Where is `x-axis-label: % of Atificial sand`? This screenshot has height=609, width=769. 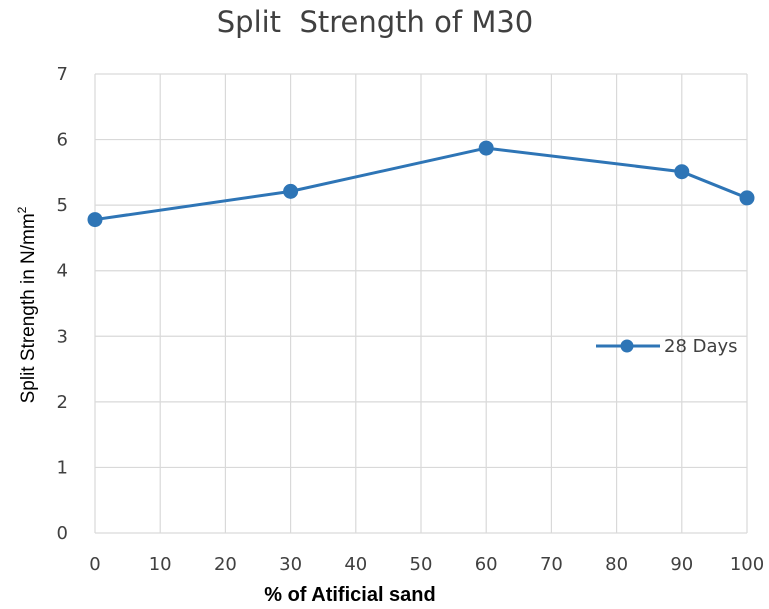 x-axis-label: % of Atificial sand is located at coordinates (350, 595).